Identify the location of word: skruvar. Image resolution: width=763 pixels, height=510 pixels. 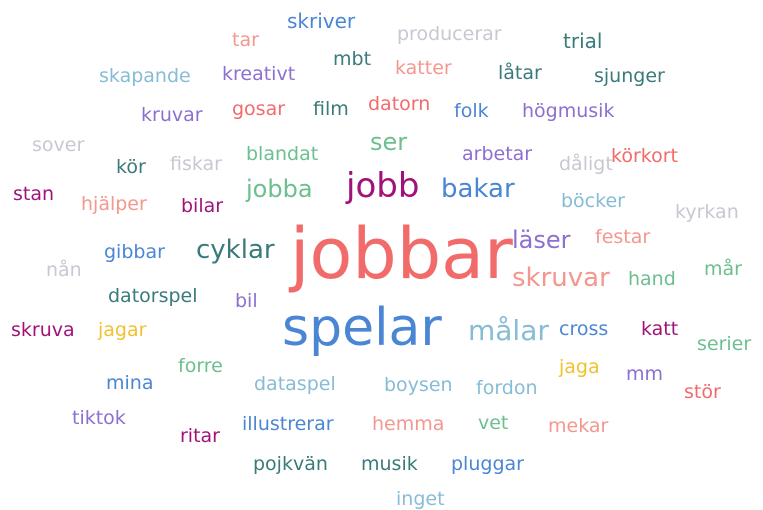
(561, 278).